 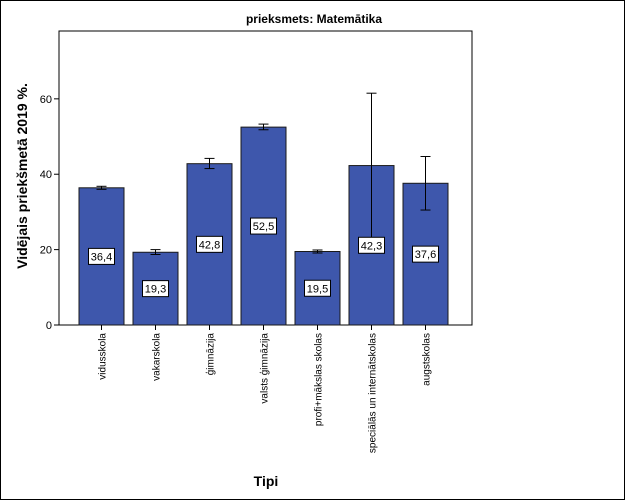 What do you see at coordinates (49, 213) in the screenshot?
I see `y-axis: 0 20 40 60` at bounding box center [49, 213].